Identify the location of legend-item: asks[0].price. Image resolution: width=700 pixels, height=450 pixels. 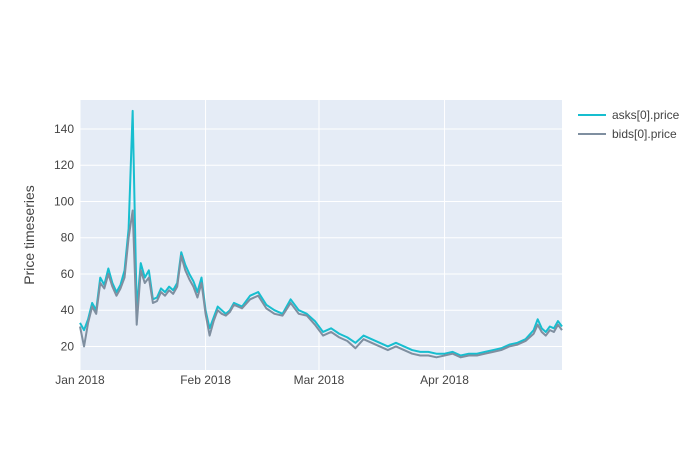
(629, 115).